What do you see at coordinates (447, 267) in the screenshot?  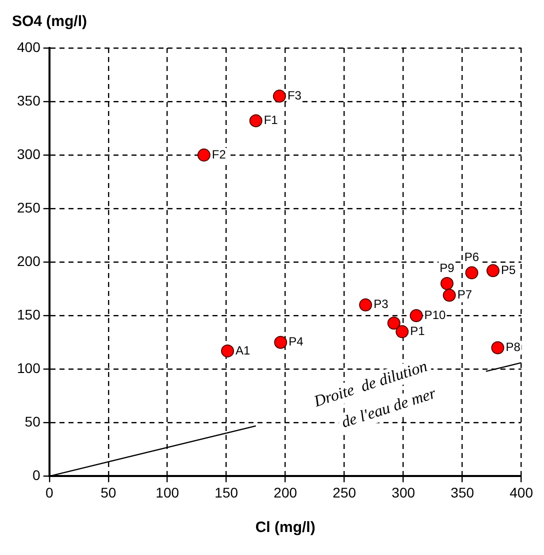 I see `annotation: P9` at bounding box center [447, 267].